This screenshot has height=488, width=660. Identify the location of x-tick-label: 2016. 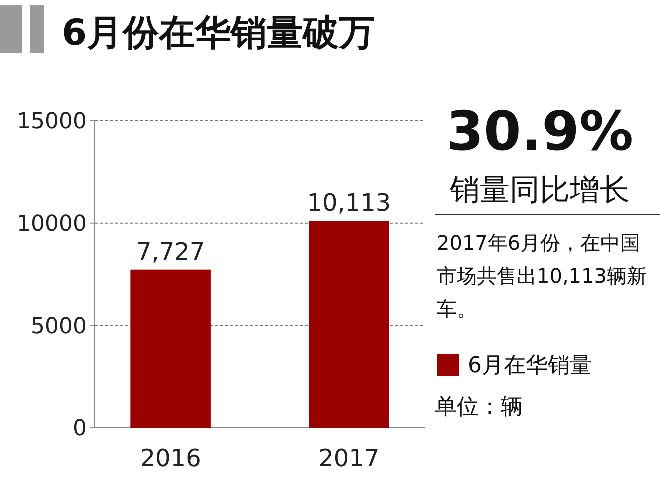
(171, 458).